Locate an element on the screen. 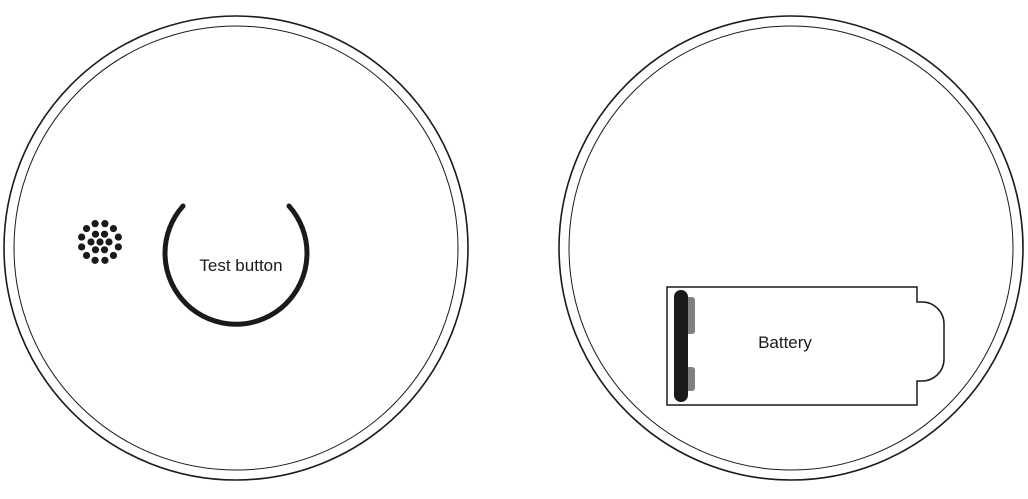 The width and height of the screenshot is (1028, 499). test-button-ring is located at coordinates (236, 265).